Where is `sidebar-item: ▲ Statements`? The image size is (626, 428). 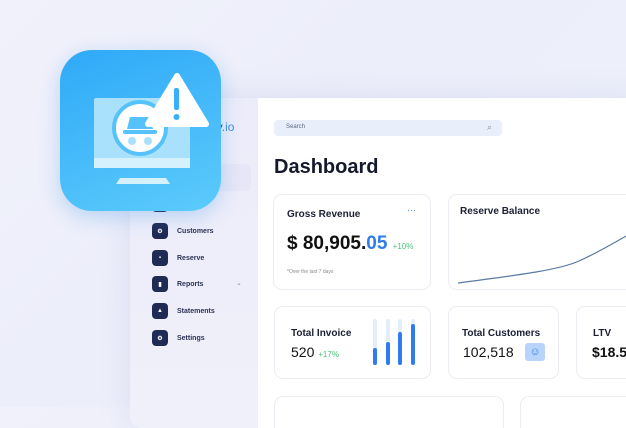 sidebar-item: ▲ Statements is located at coordinates (183, 311).